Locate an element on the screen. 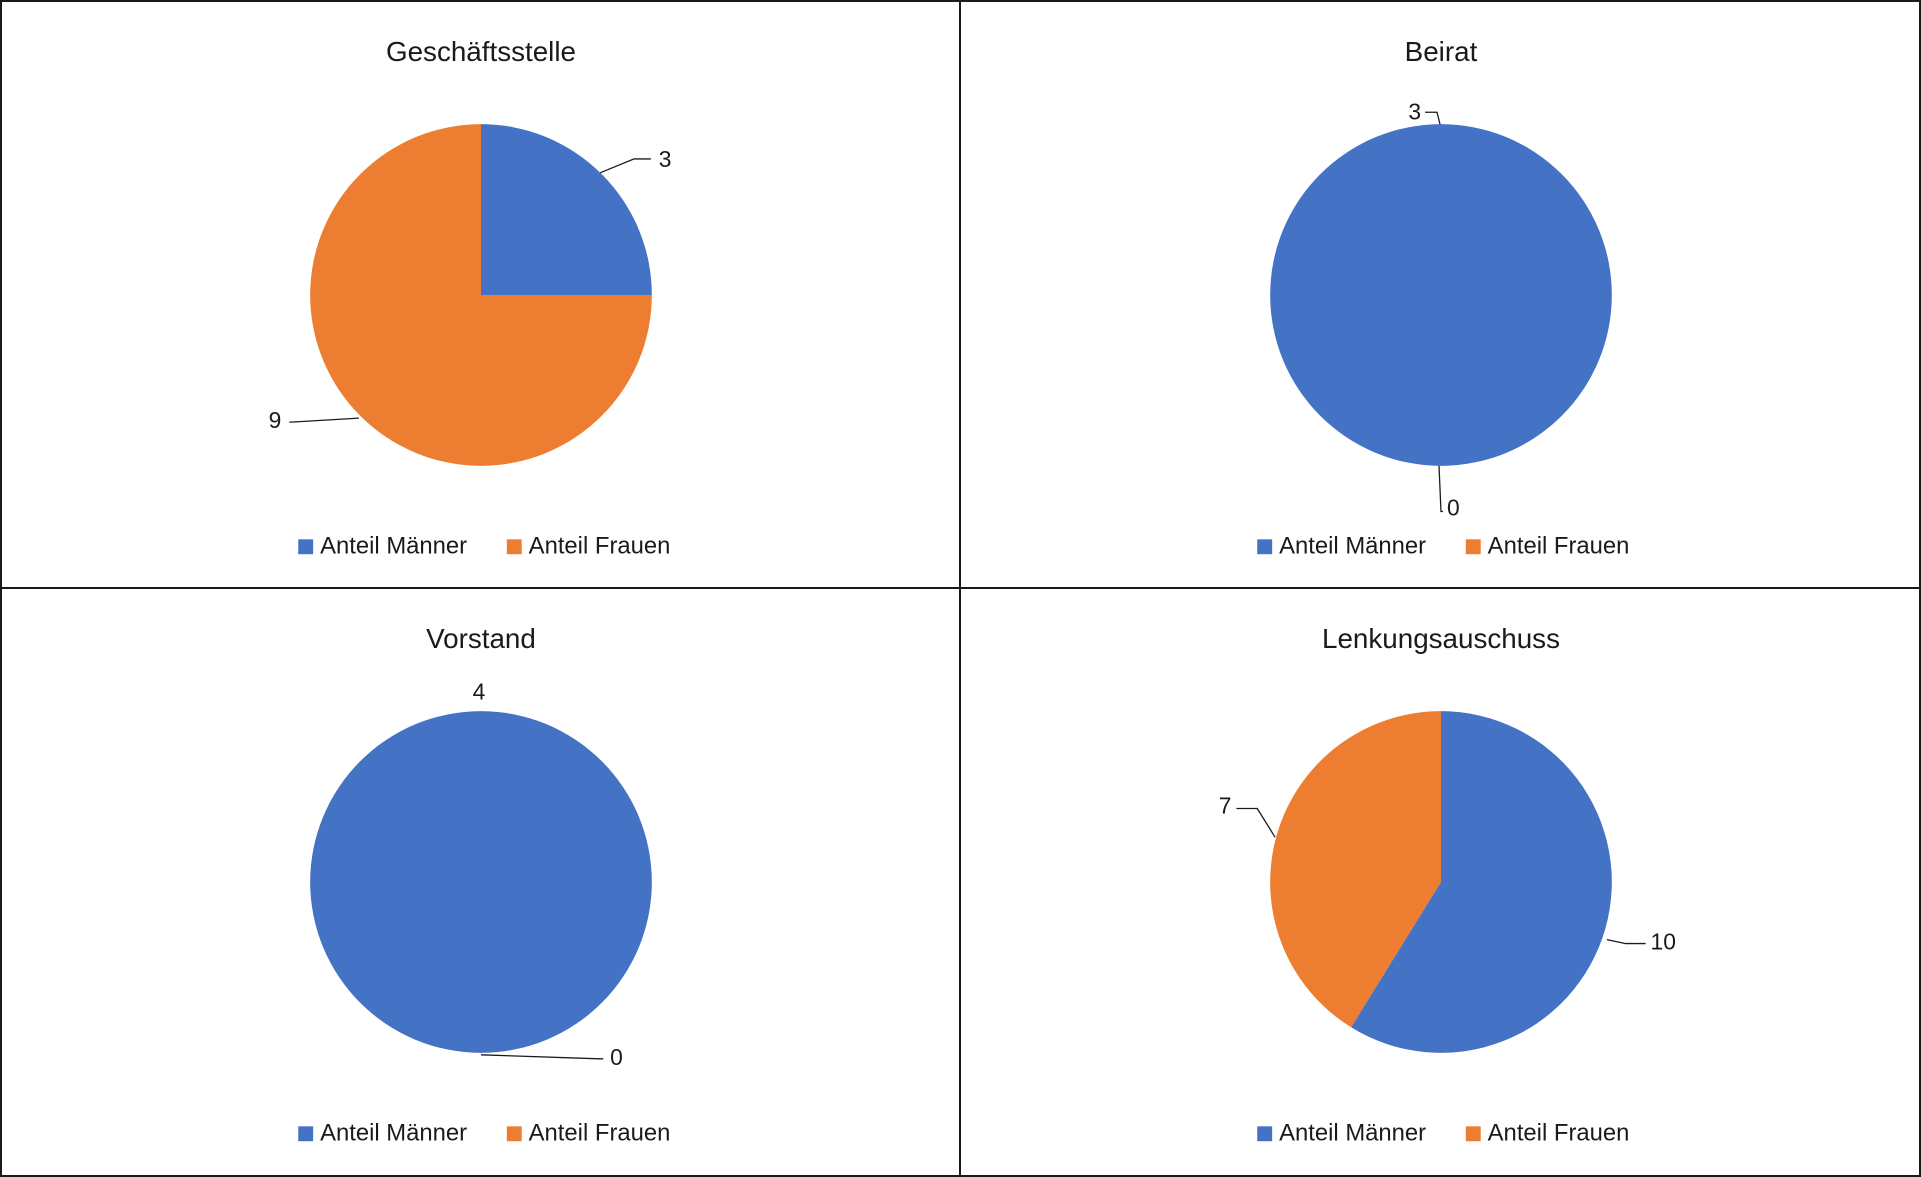 The height and width of the screenshot is (1177, 1921). chart-title: Beirat is located at coordinates (1441, 51).